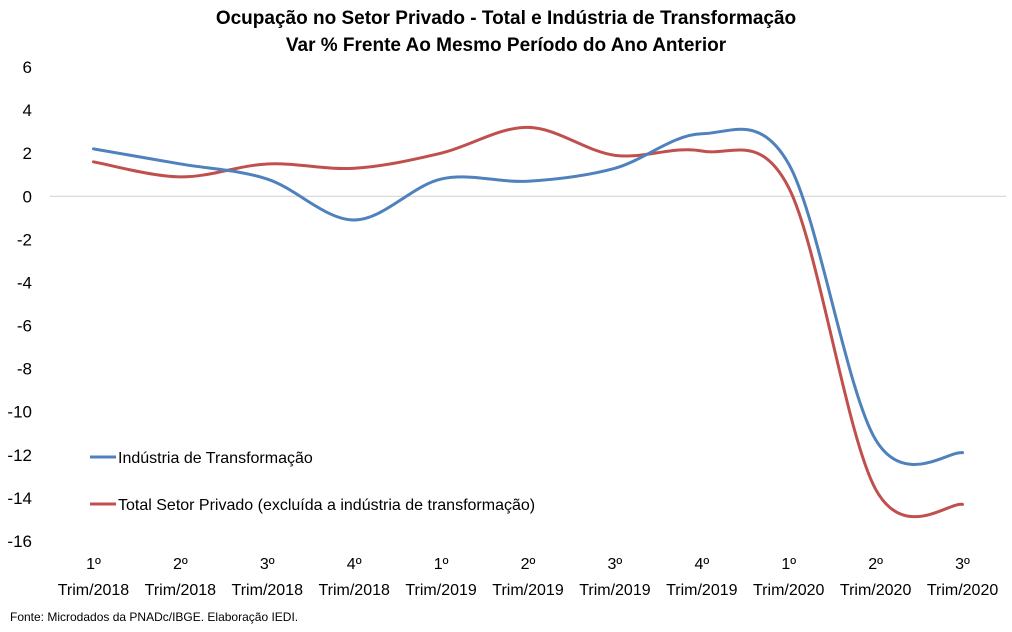 The width and height of the screenshot is (1012, 632). What do you see at coordinates (24, 369) in the screenshot?
I see `y-tick-label: -8` at bounding box center [24, 369].